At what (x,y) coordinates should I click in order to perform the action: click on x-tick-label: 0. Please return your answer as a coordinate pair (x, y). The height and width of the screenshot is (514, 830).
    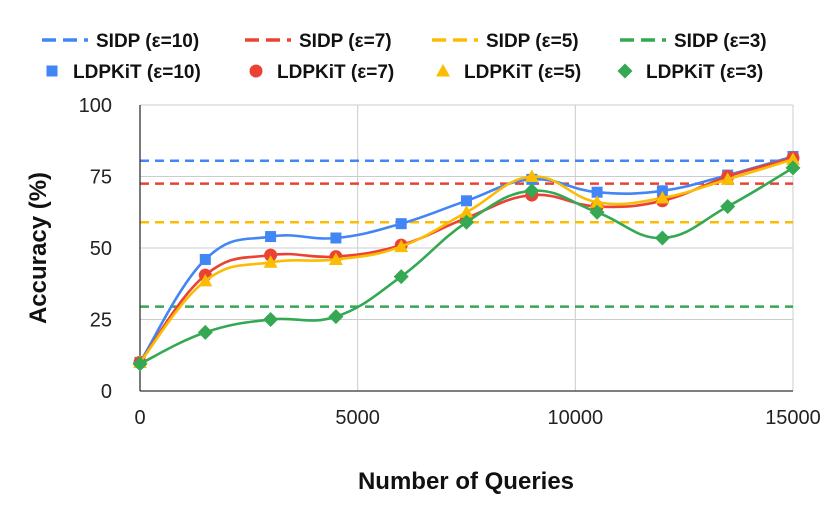
    Looking at the image, I should click on (139, 418).